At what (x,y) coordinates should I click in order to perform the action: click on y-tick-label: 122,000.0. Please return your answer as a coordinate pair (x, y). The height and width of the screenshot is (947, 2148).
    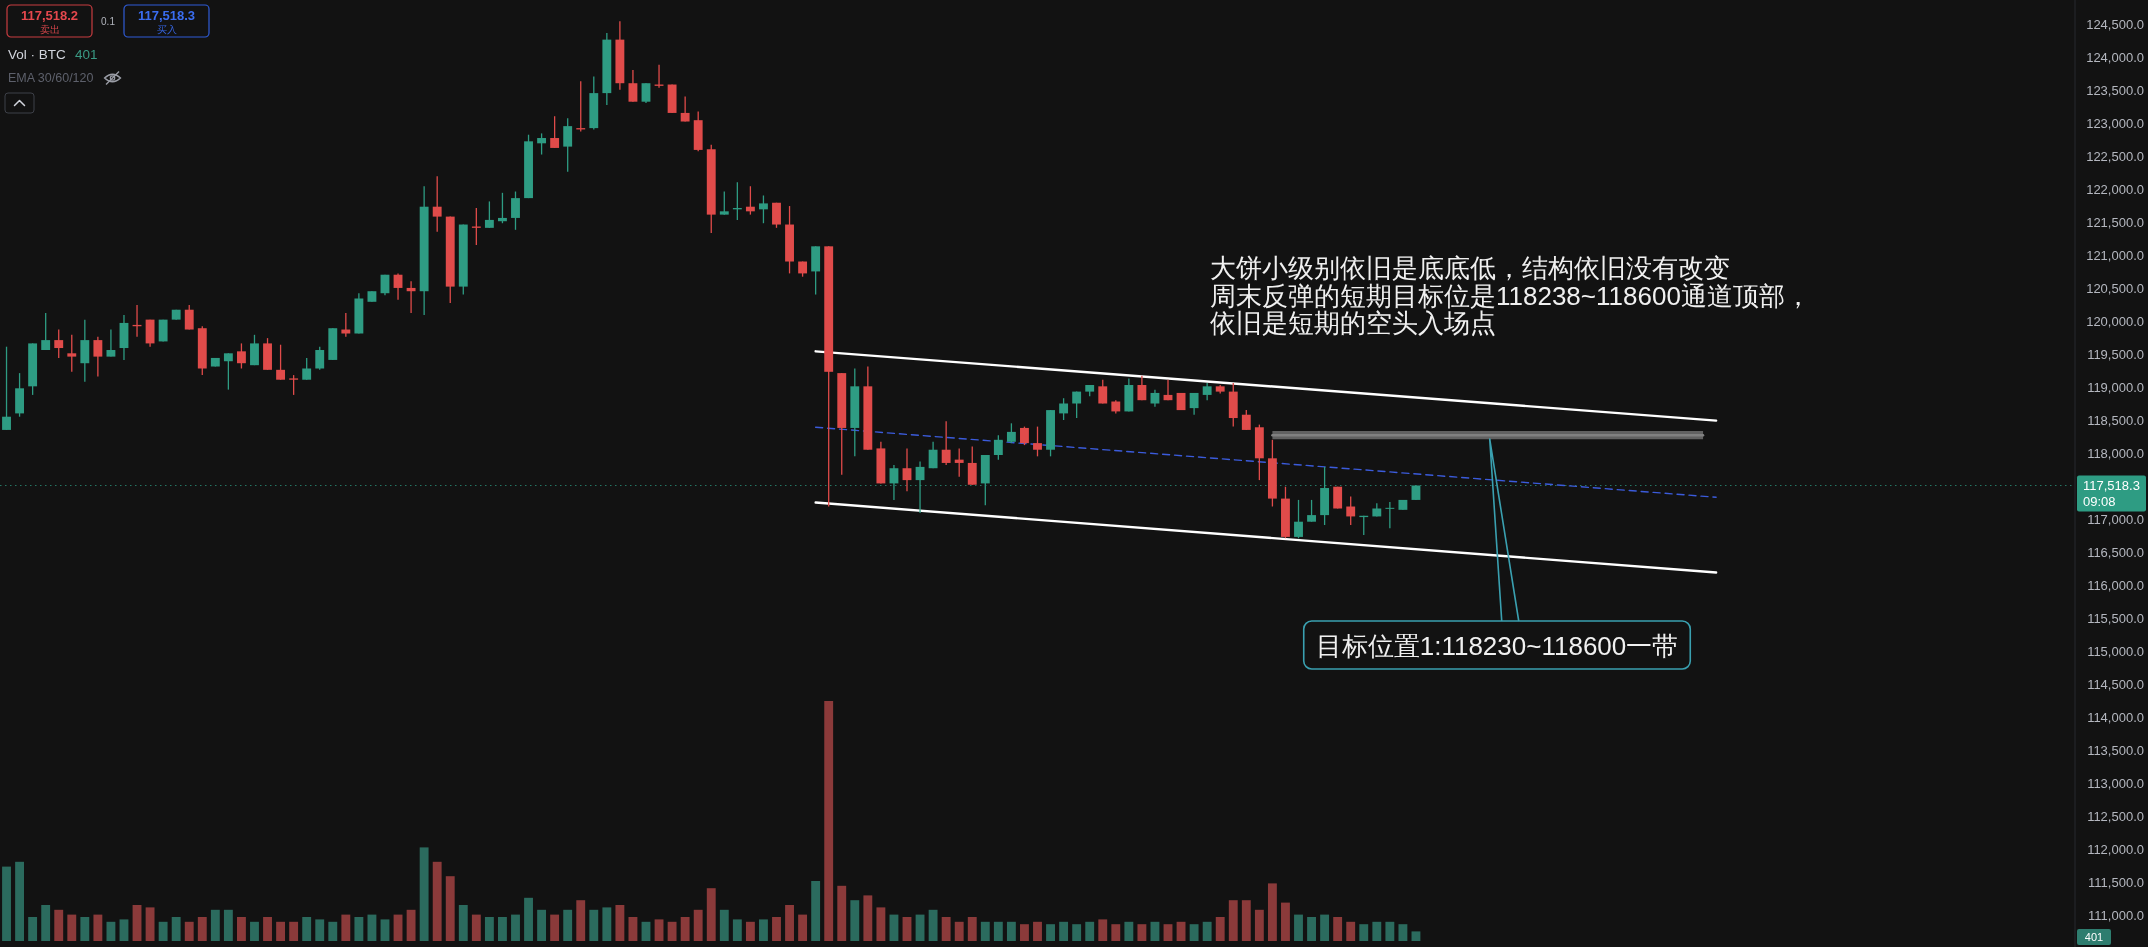
    Looking at the image, I should click on (2115, 190).